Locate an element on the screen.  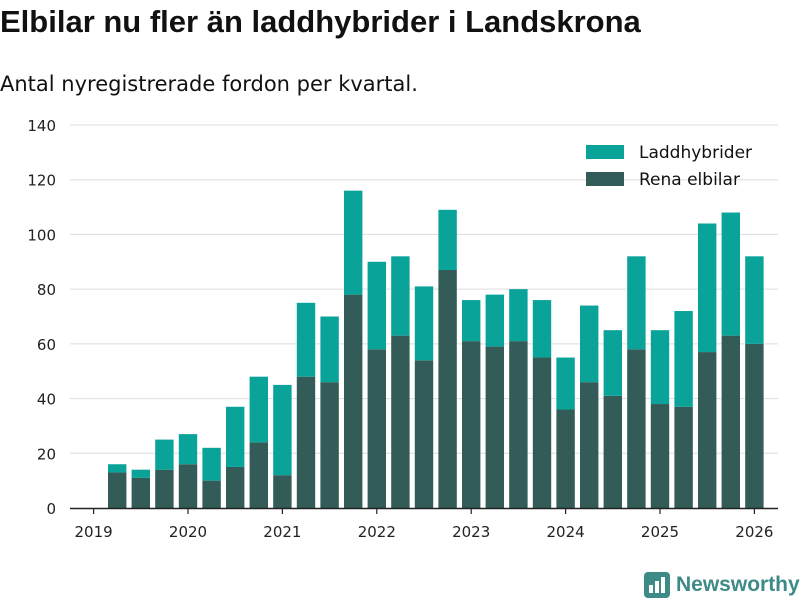
legend-label-laddhybrider: Laddhybrider is located at coordinates (695, 153).